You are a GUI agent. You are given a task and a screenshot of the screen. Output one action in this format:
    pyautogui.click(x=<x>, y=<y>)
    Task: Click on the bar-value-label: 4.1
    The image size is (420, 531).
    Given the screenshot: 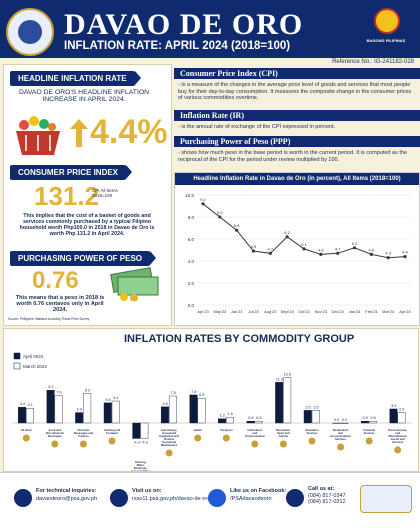 What is the action you would take?
    pyautogui.click(x=30, y=405)
    